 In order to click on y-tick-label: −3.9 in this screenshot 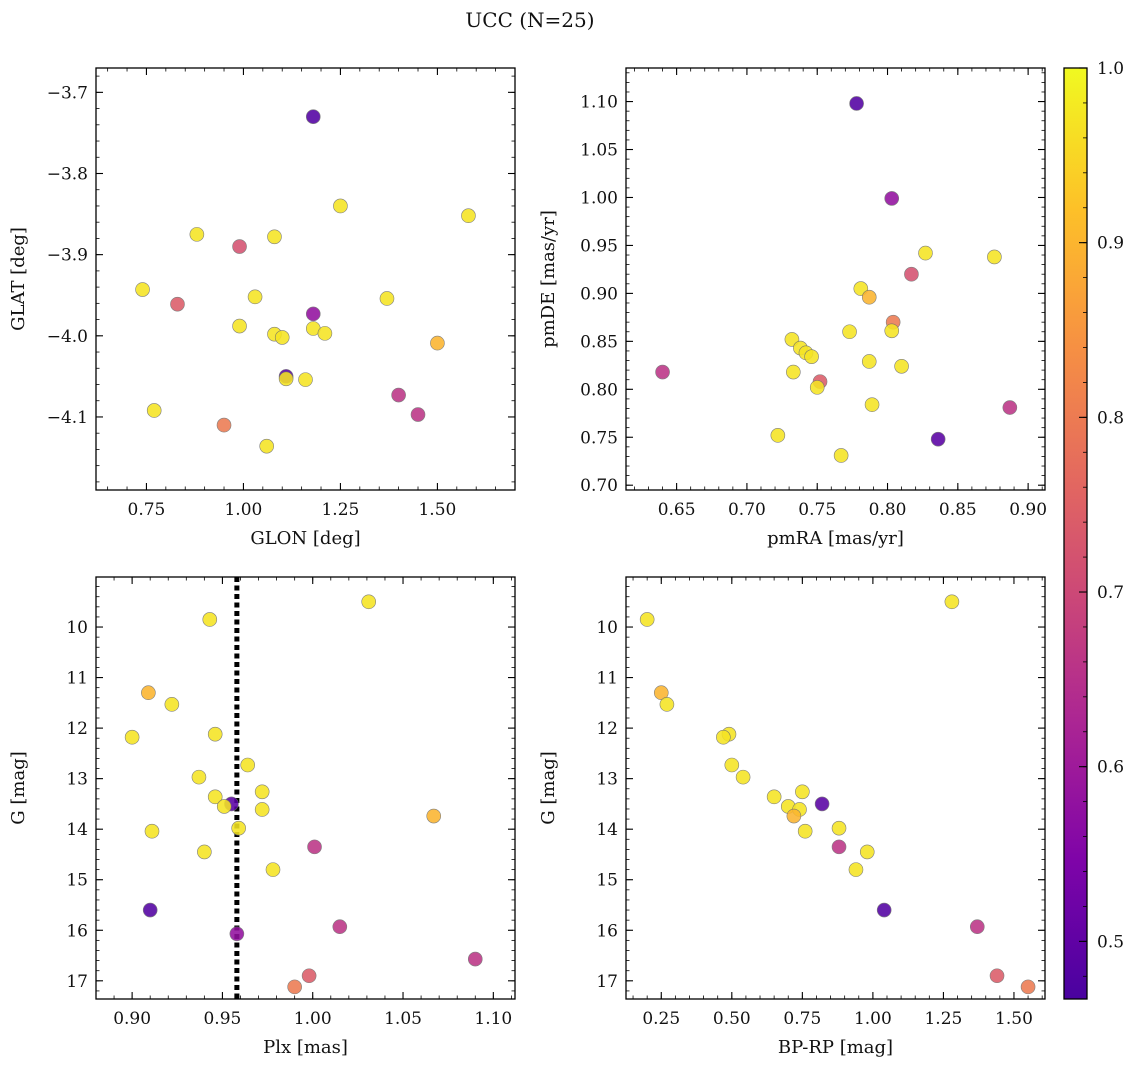, I will do `click(67, 256)`.